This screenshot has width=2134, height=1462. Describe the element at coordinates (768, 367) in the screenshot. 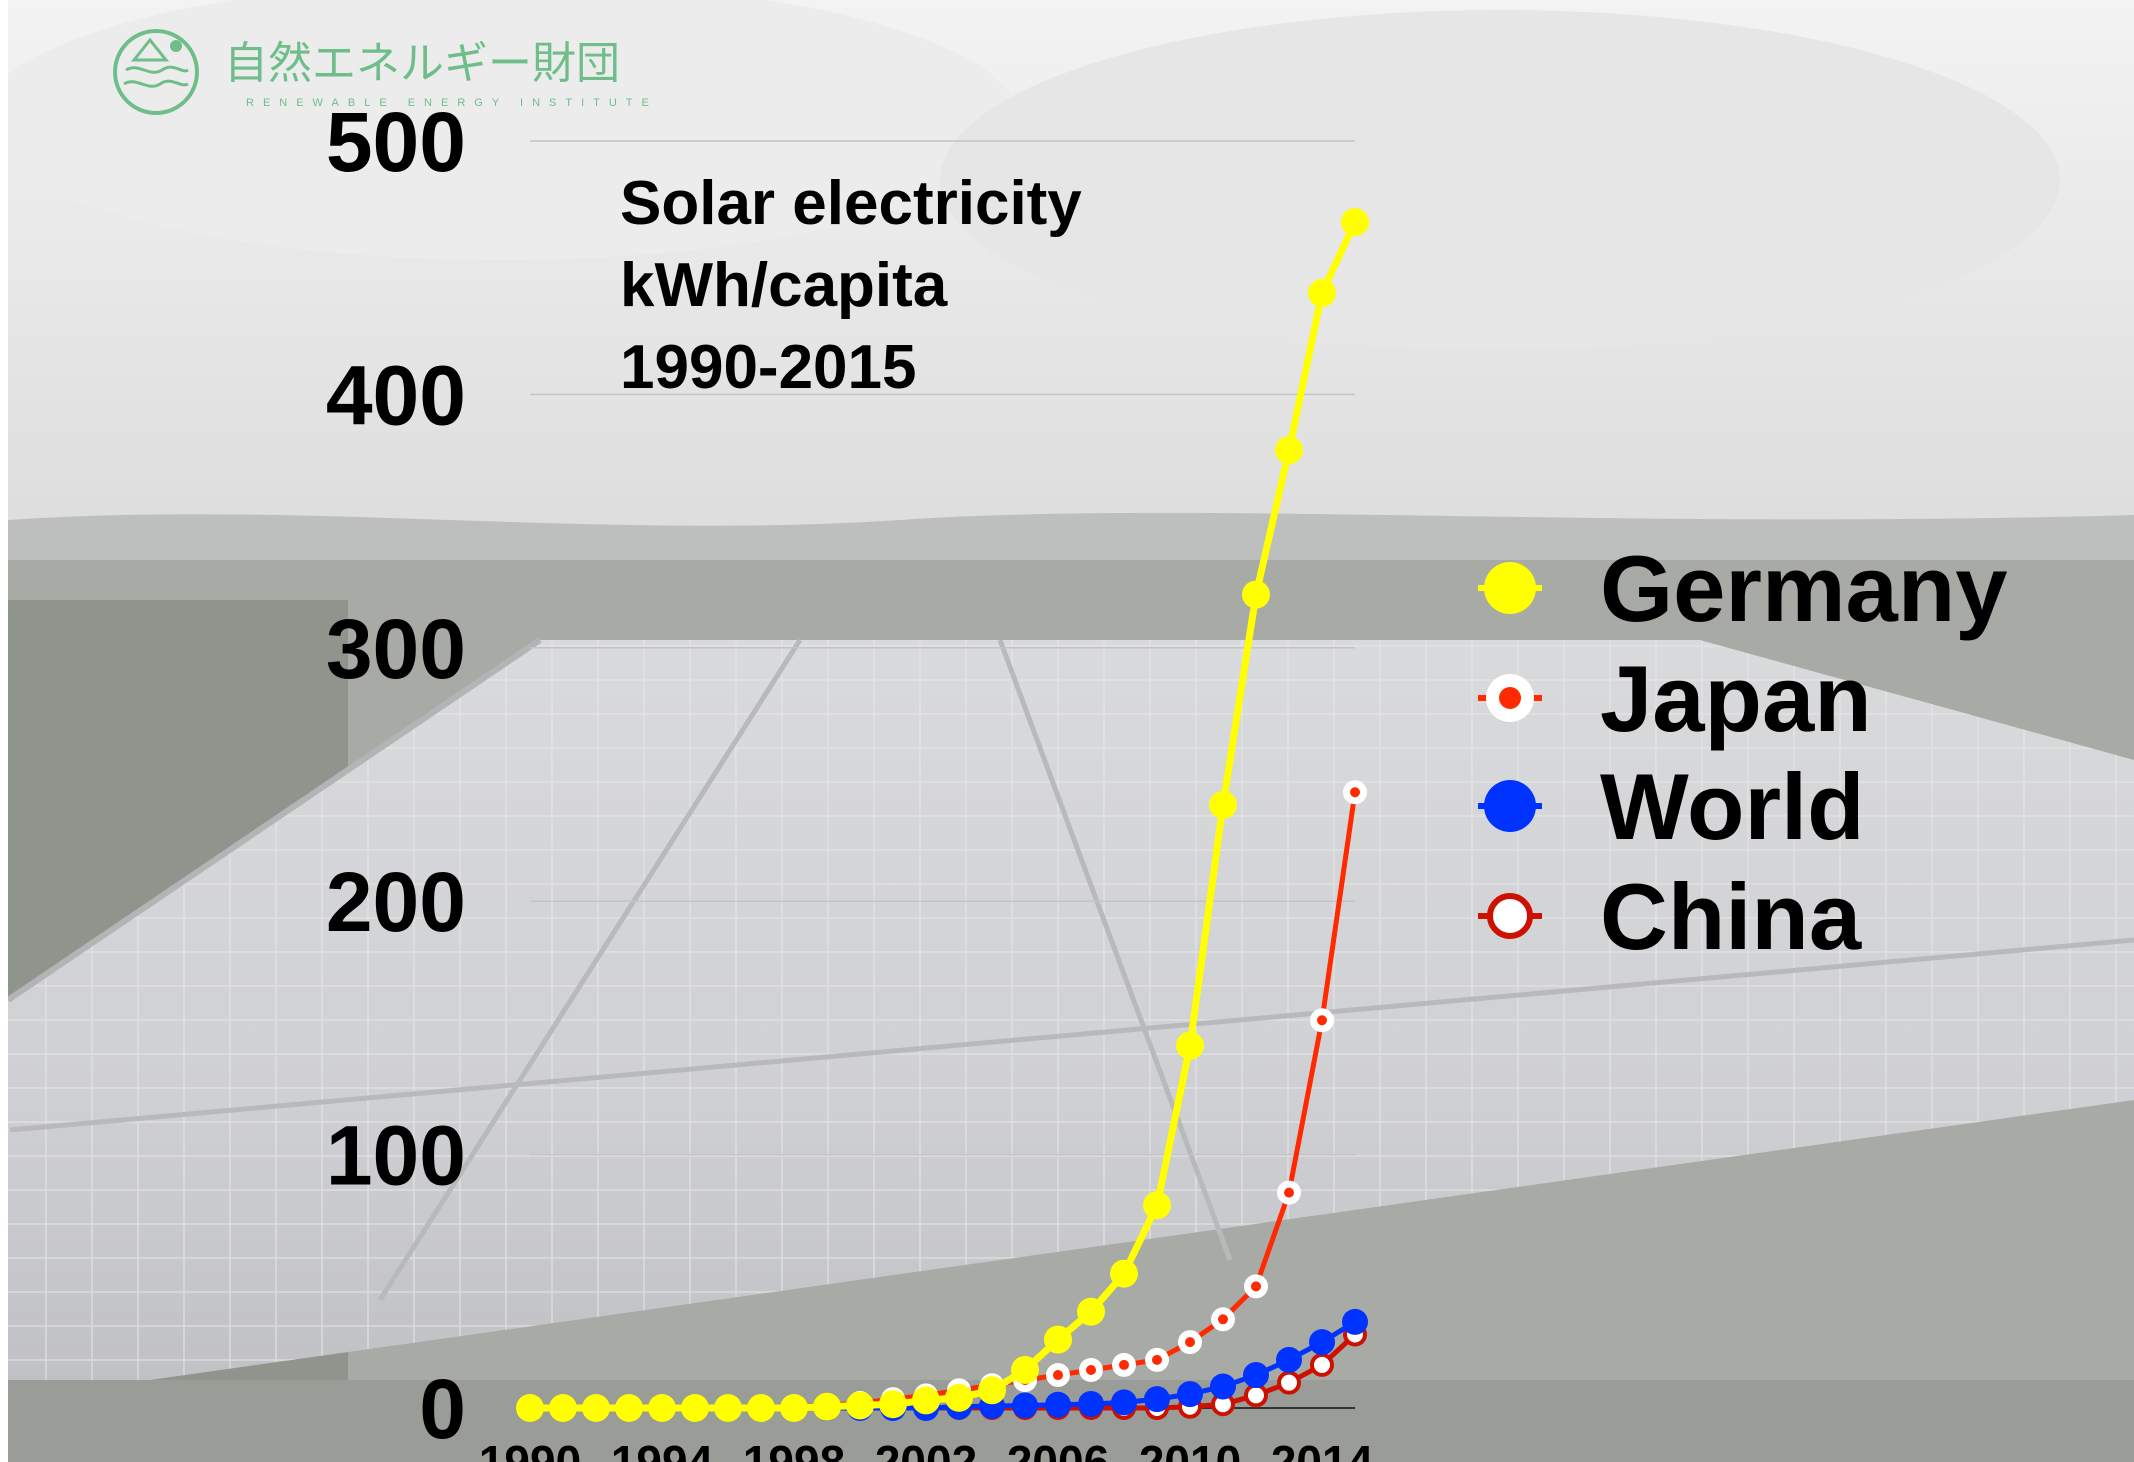

I see `chart-title-line-3: 1990-2015` at that location.